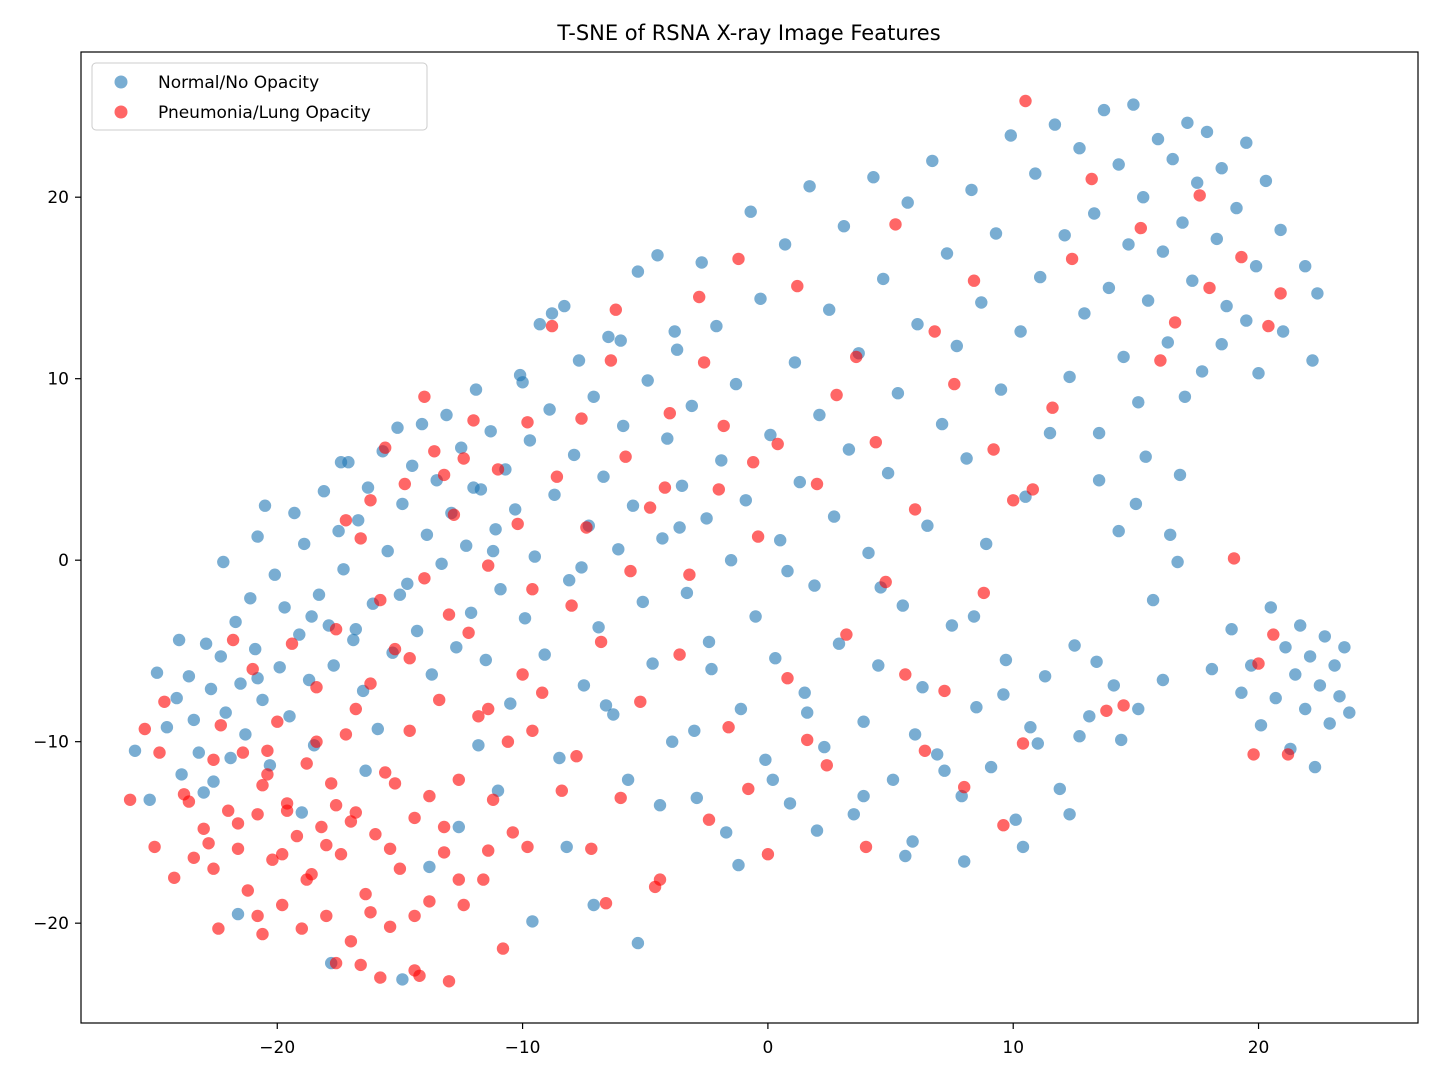 This screenshot has width=1440, height=1084. I want to click on y-tick-label: −10, so click(51, 743).